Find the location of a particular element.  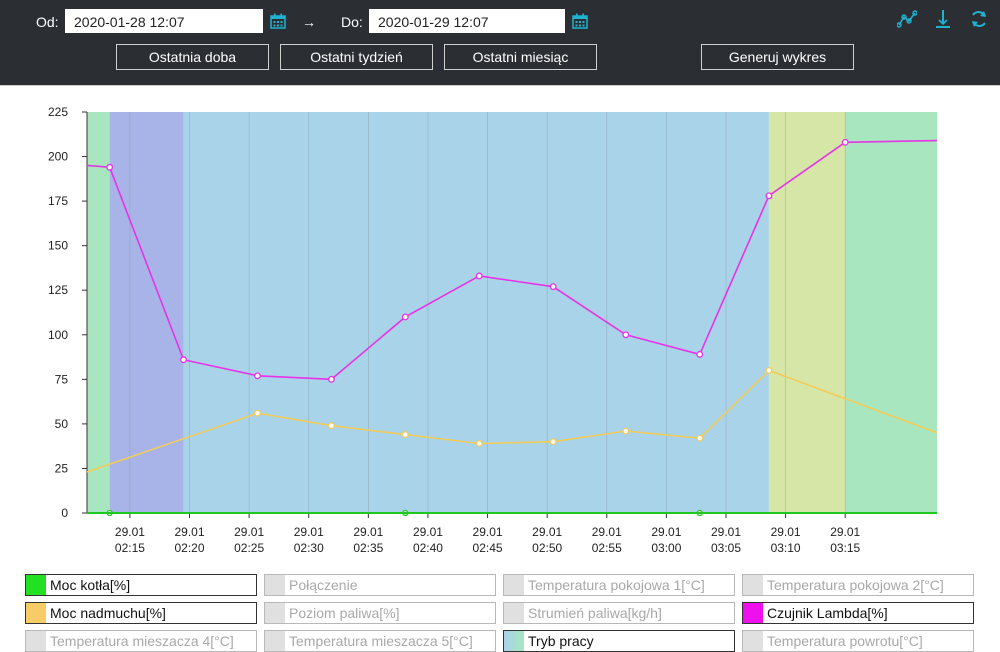

y-tick-label: 25 is located at coordinates (62, 468).